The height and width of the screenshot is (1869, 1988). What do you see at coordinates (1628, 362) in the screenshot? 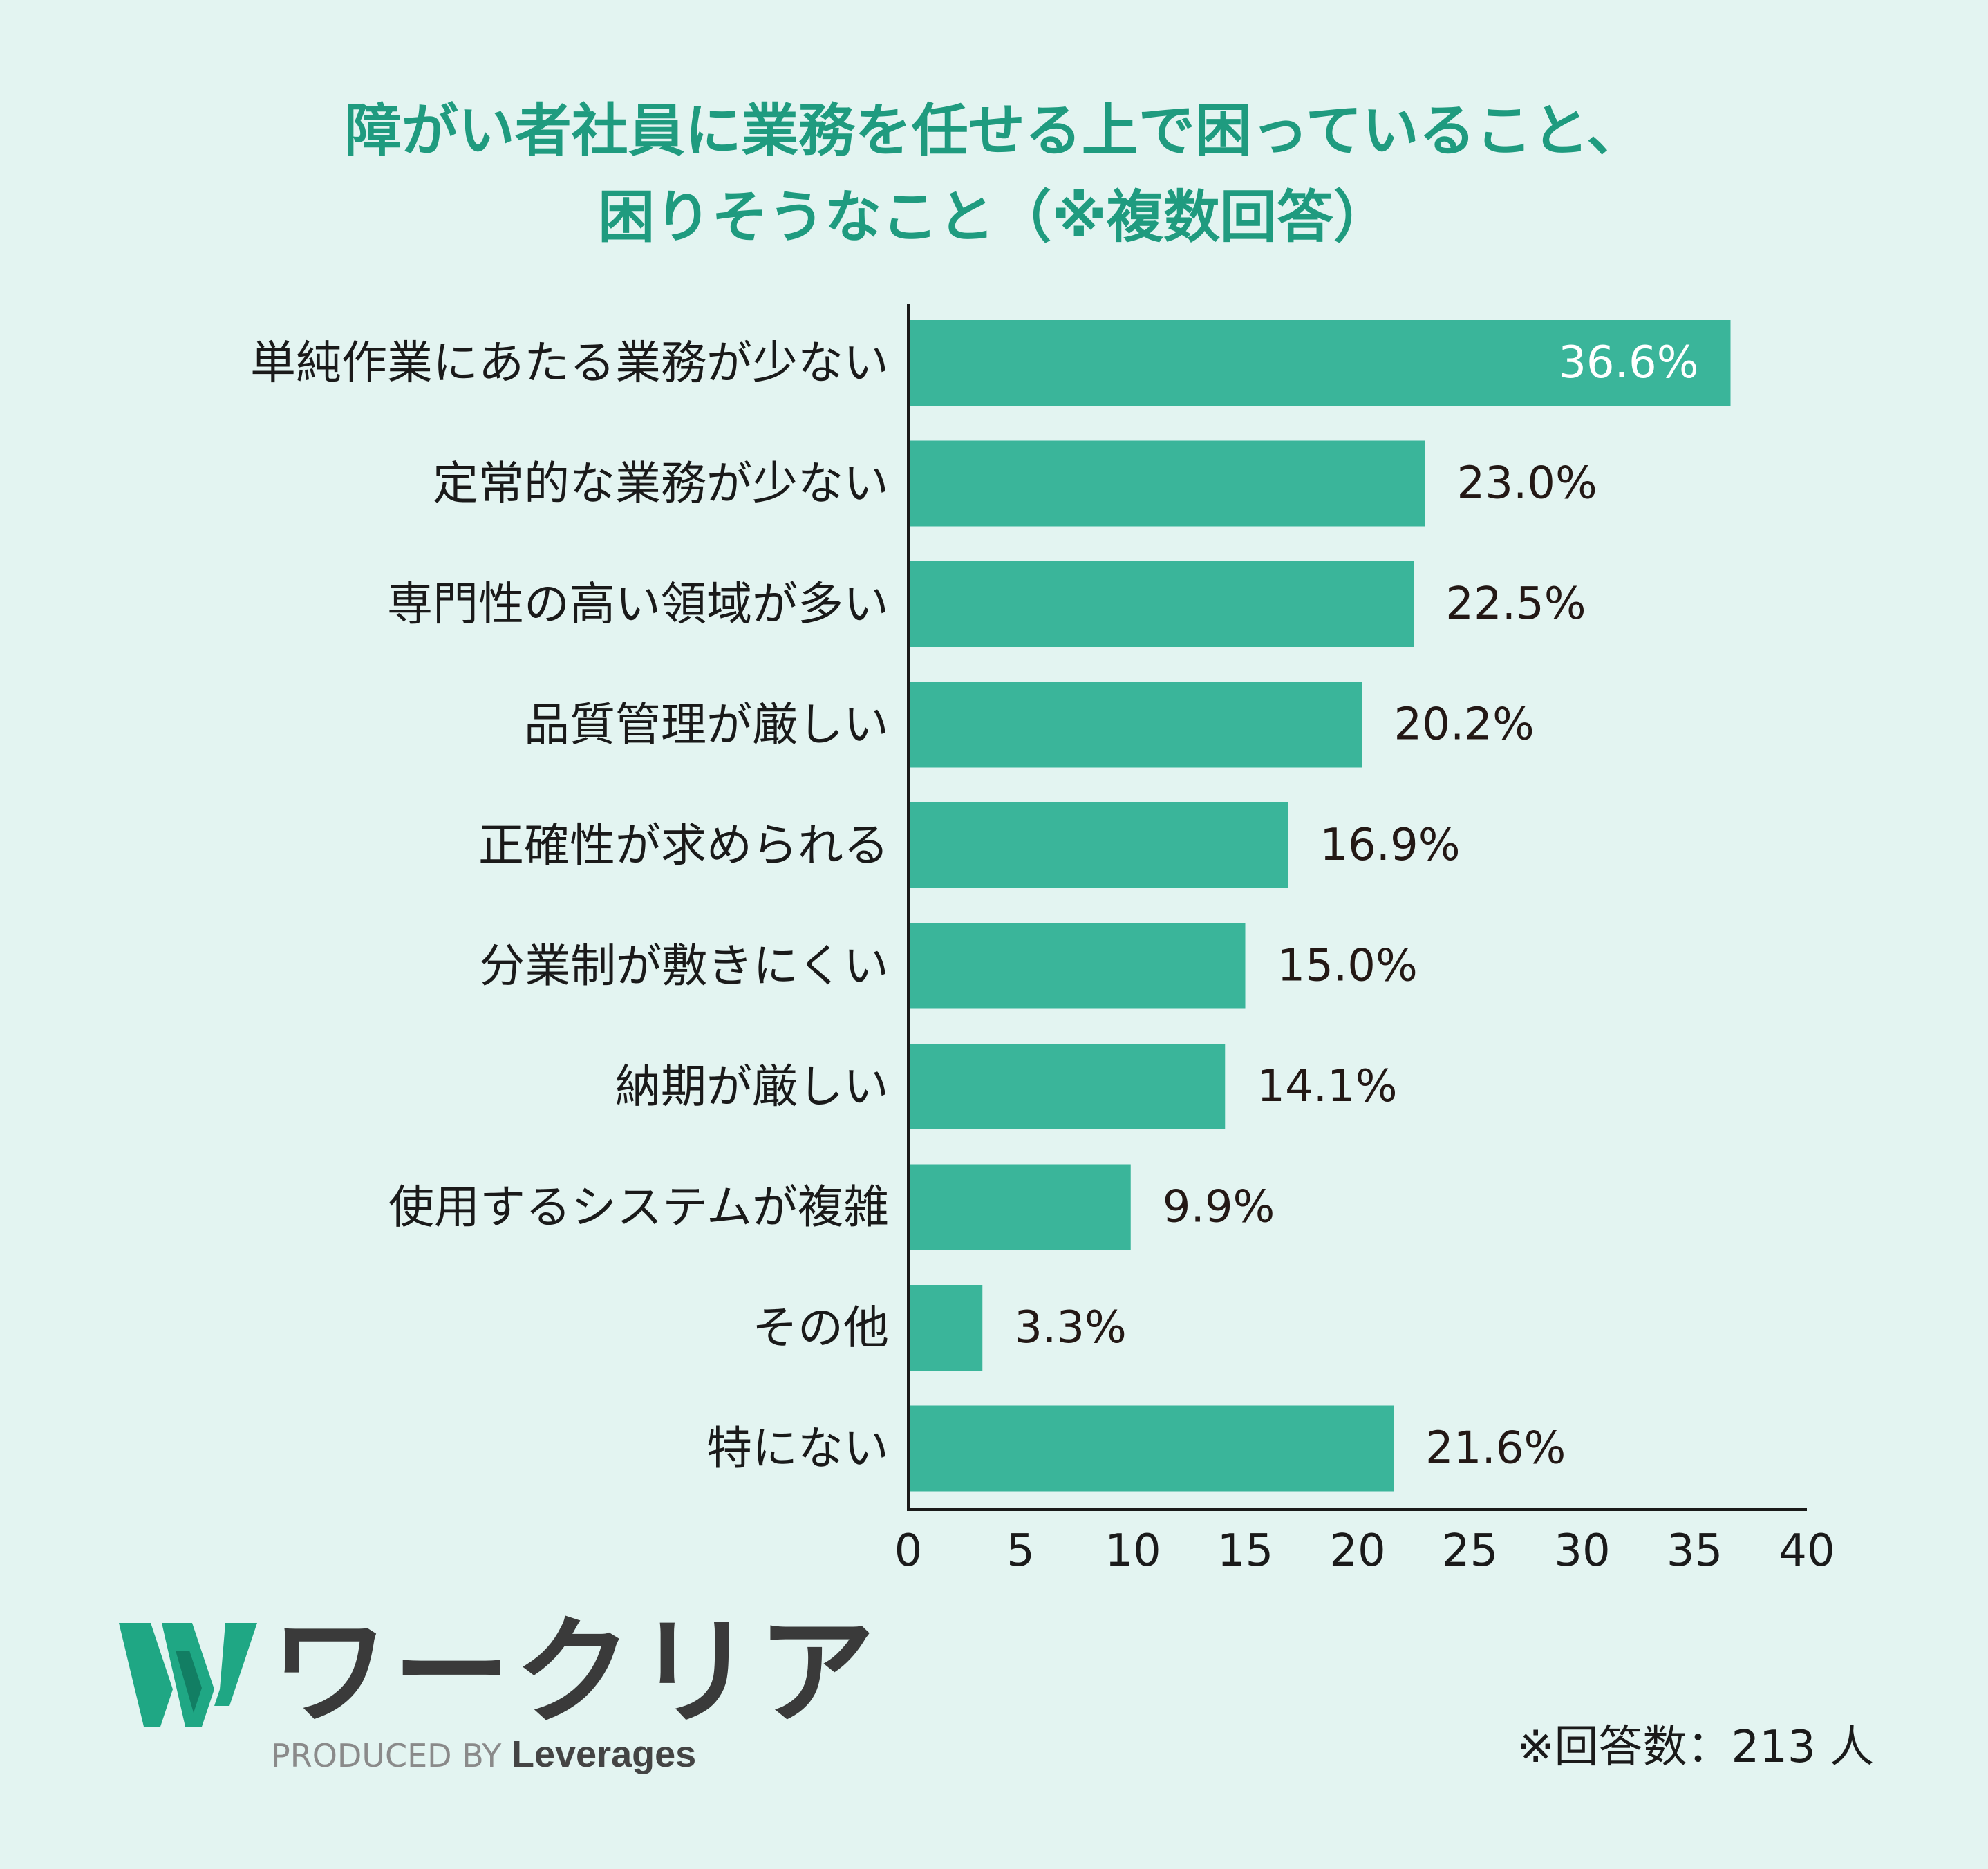
I see `value-label-1: 36.6%` at bounding box center [1628, 362].